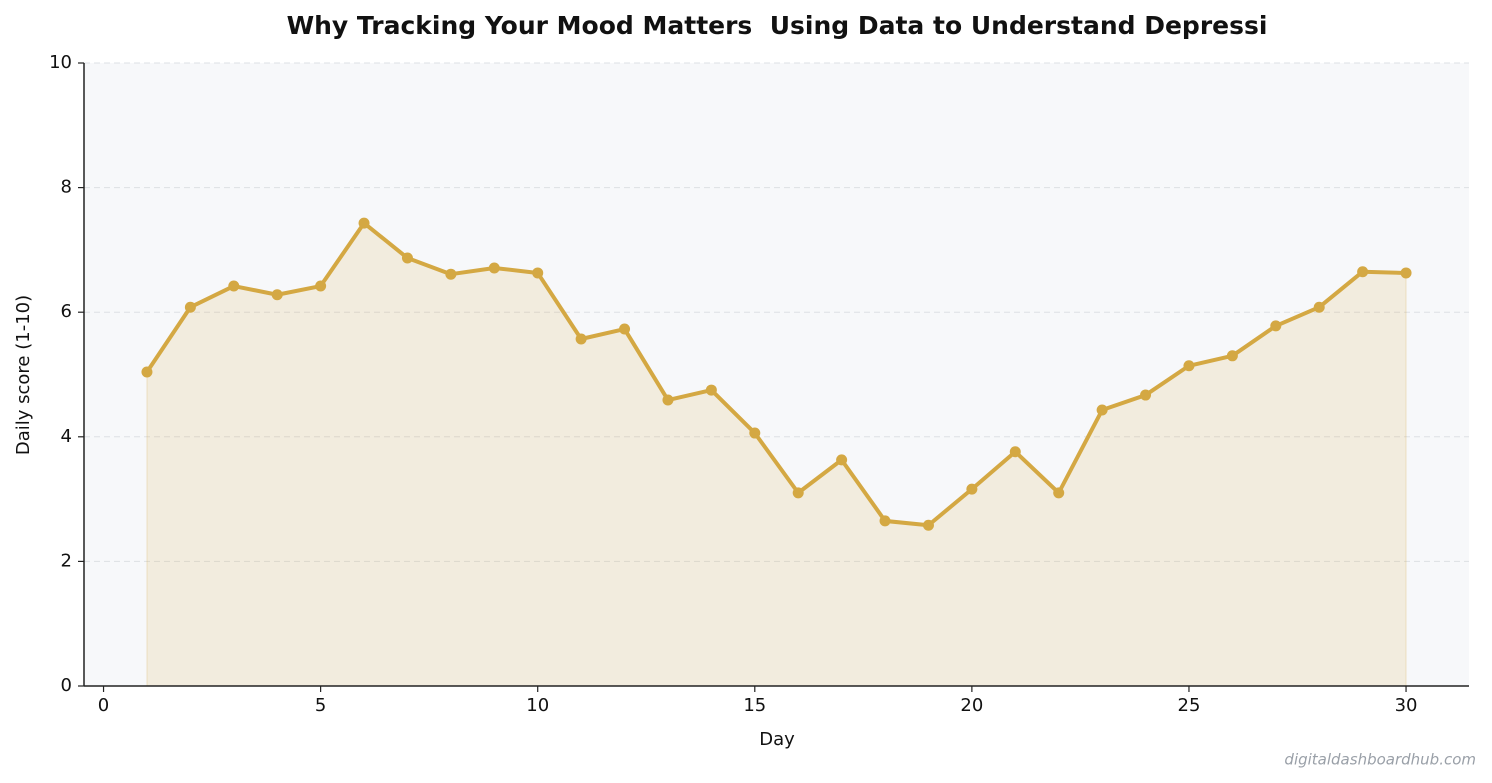  What do you see at coordinates (66, 560) in the screenshot?
I see `y-tick-label: 2` at bounding box center [66, 560].